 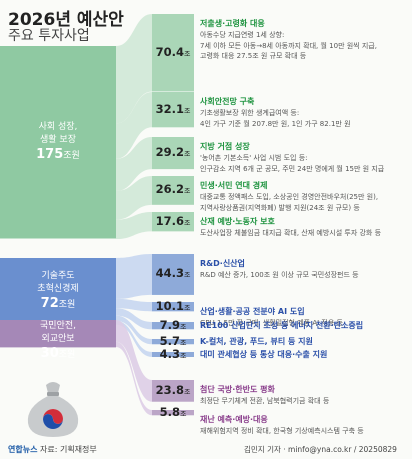 I want to click on item-description: 재해위험지역 정비 확대, 한국형 기상예측시스템 구축 등, so click(x=282, y=431).